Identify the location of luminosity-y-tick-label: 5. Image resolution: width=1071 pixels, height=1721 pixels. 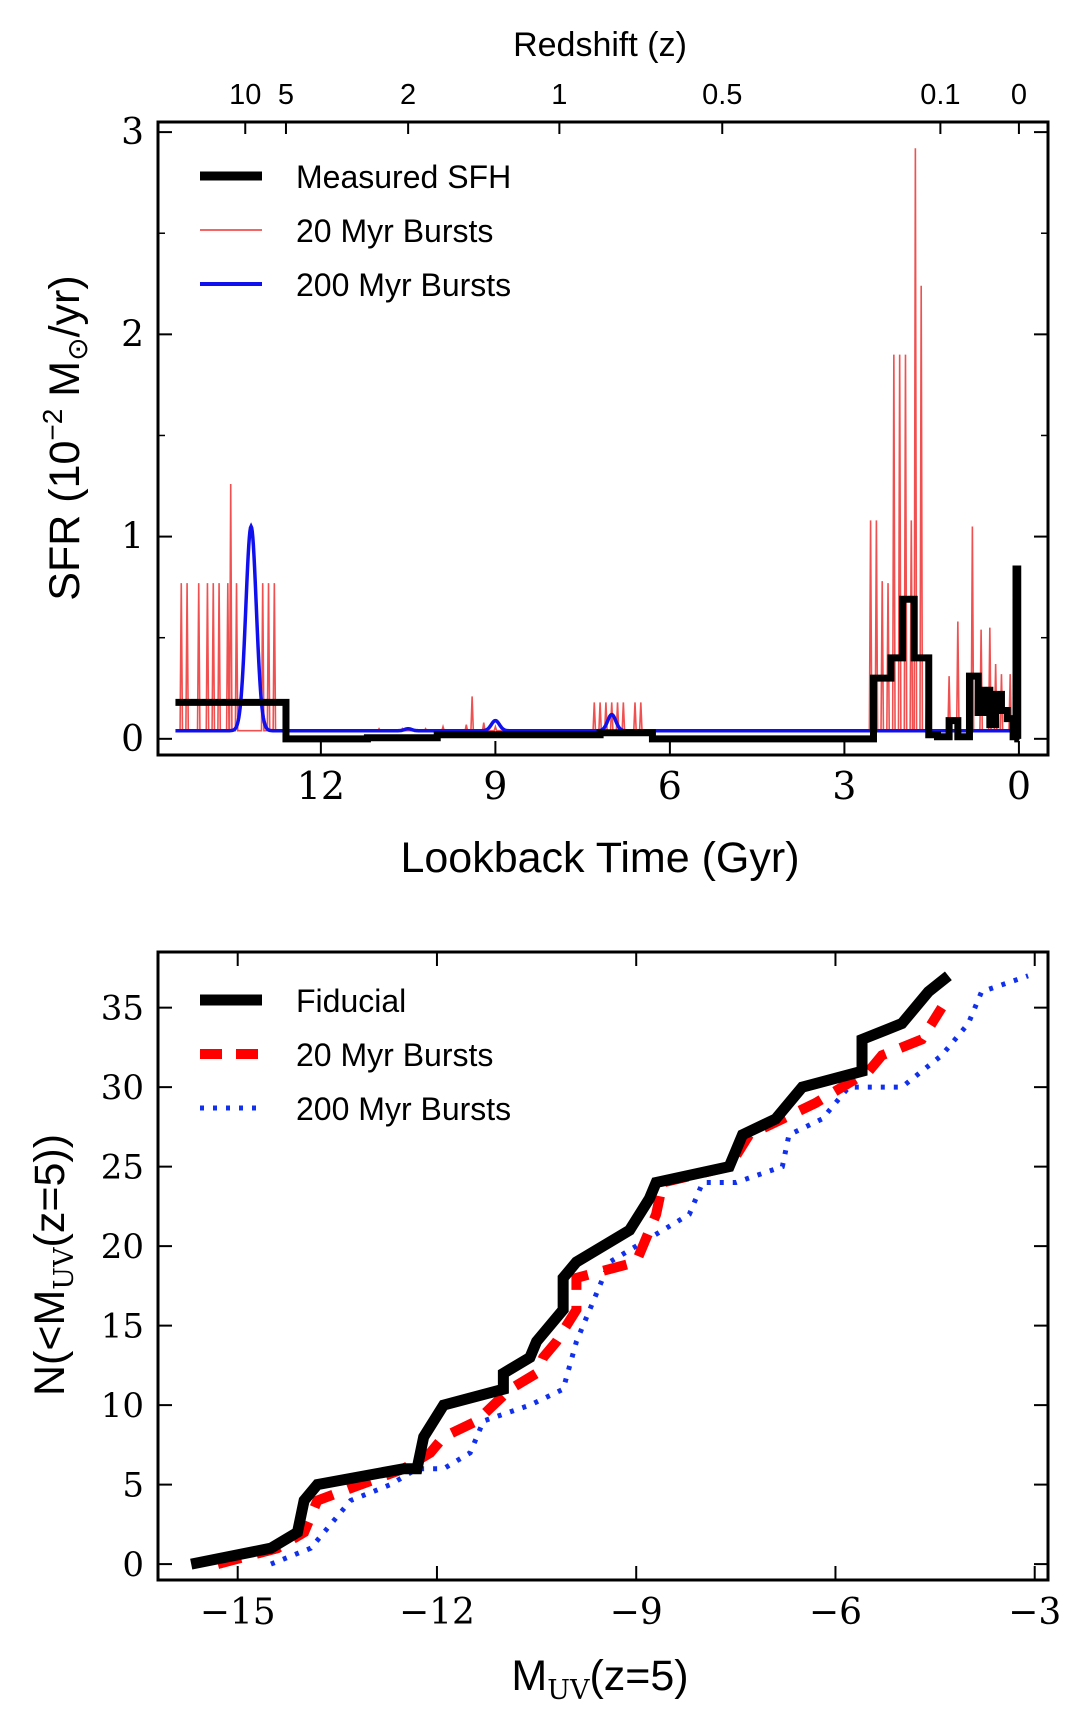
(133, 1486).